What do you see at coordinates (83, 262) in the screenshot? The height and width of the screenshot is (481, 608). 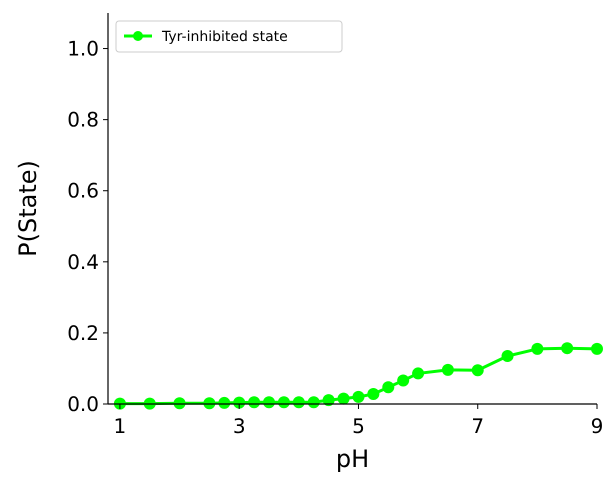 I see `y-tick-label: 0.4` at bounding box center [83, 262].